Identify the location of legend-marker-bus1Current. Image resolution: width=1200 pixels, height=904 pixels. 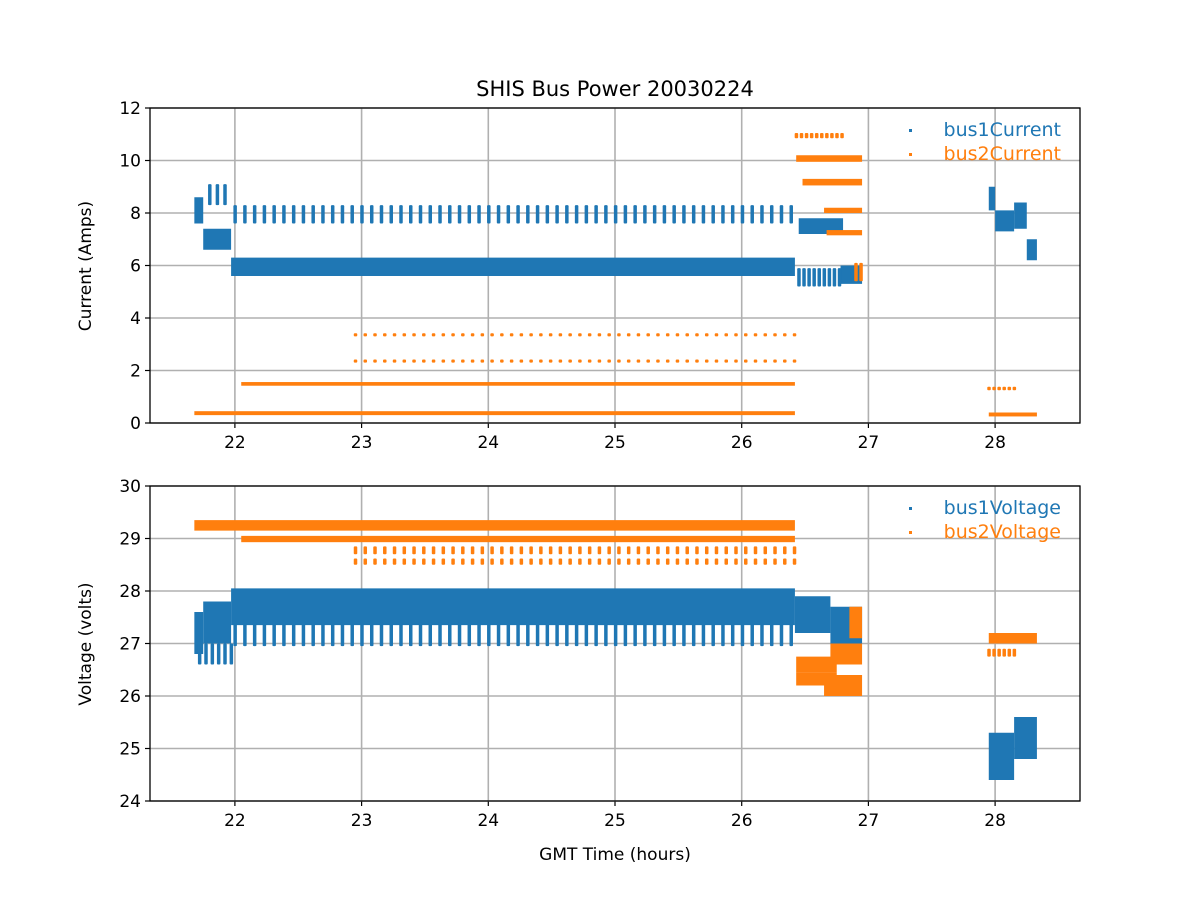
(910, 130).